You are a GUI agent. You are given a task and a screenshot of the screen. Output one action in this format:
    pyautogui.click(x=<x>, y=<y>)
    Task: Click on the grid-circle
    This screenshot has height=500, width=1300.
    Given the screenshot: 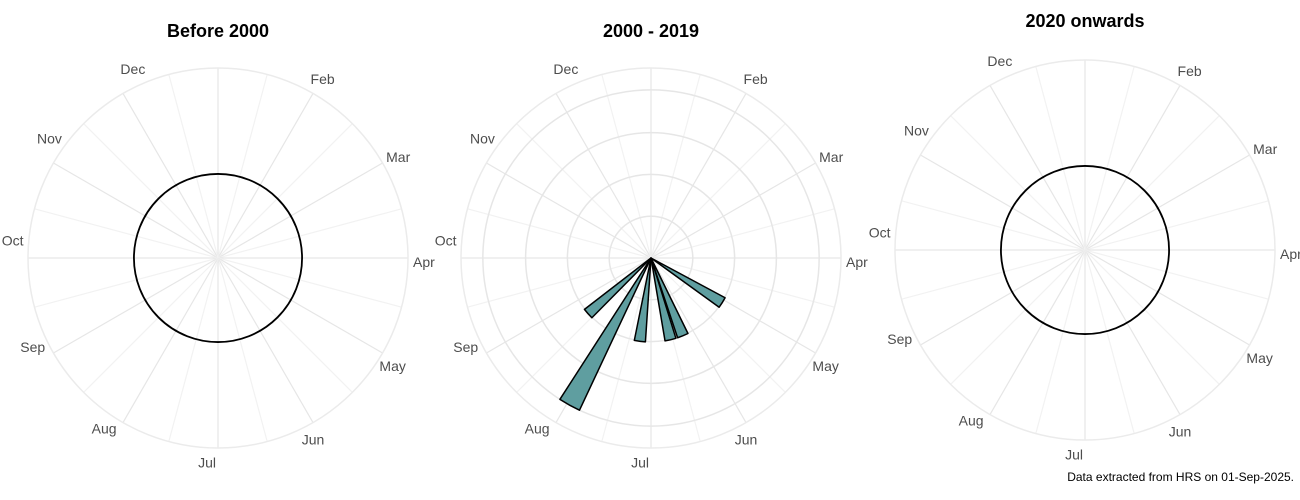 What is the action you would take?
    pyautogui.click(x=651, y=258)
    